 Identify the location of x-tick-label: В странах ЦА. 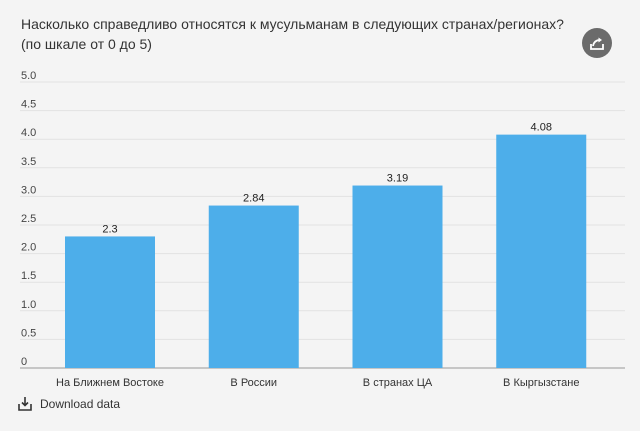
(398, 383).